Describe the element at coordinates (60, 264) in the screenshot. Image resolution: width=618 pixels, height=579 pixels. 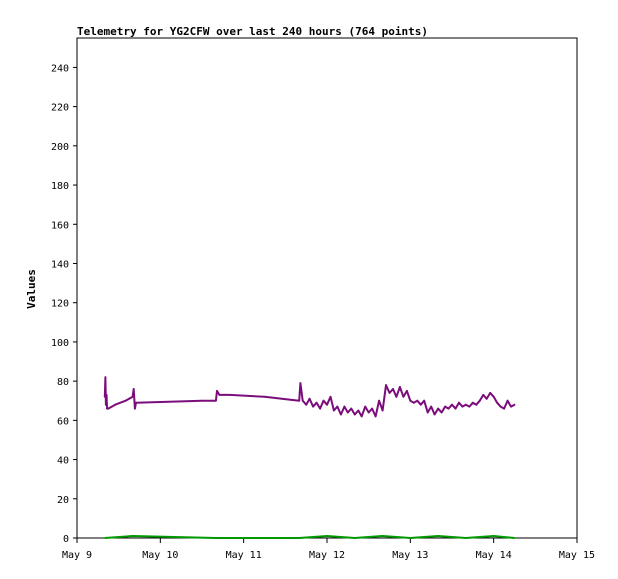
I see `y-tick-label: 140` at that location.